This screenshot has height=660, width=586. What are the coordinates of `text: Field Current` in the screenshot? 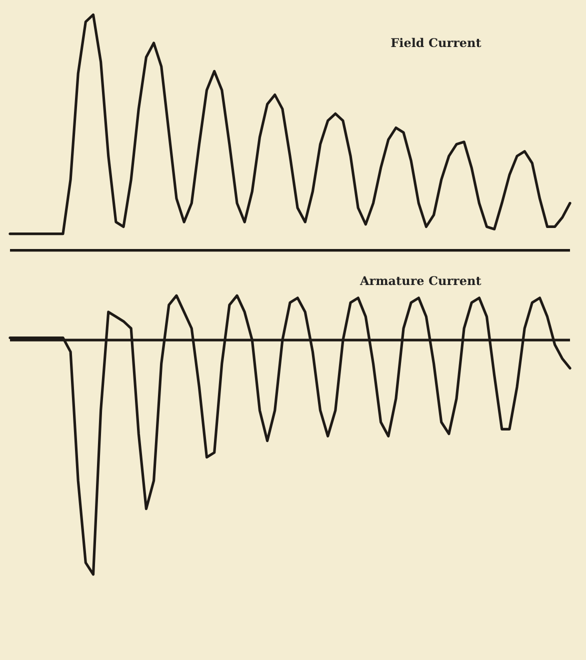 It's located at (436, 43).